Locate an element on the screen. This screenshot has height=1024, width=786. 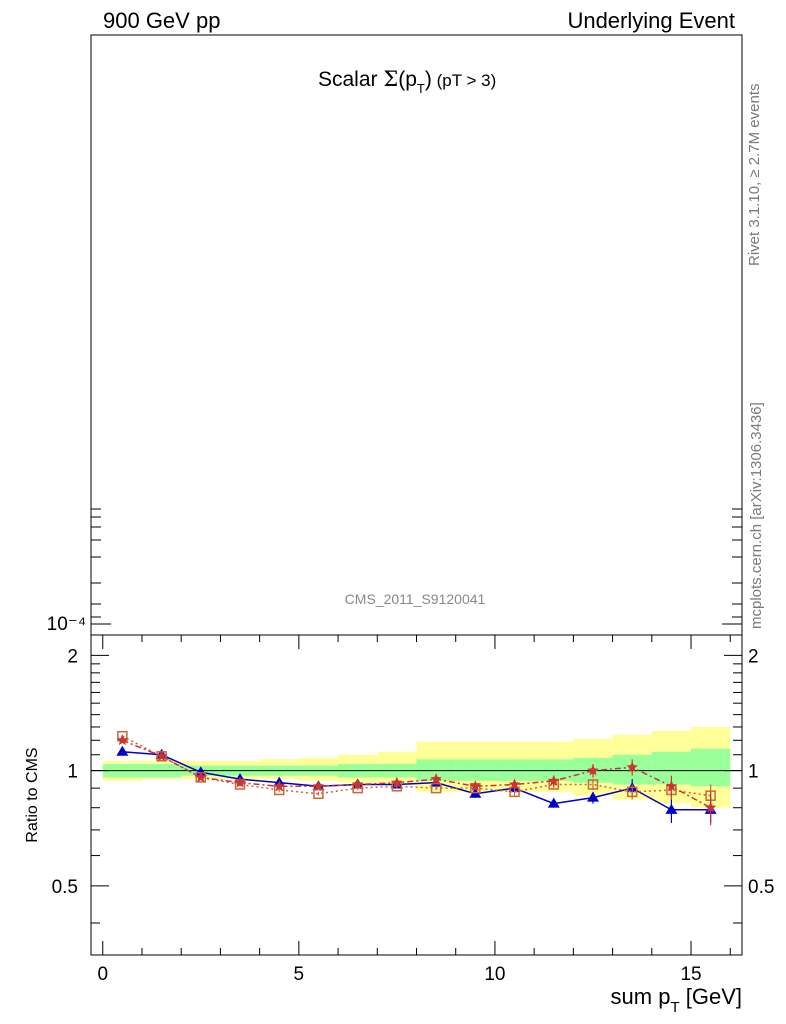
x-axis-label: sum pT [GeV] is located at coordinates (676, 1000).